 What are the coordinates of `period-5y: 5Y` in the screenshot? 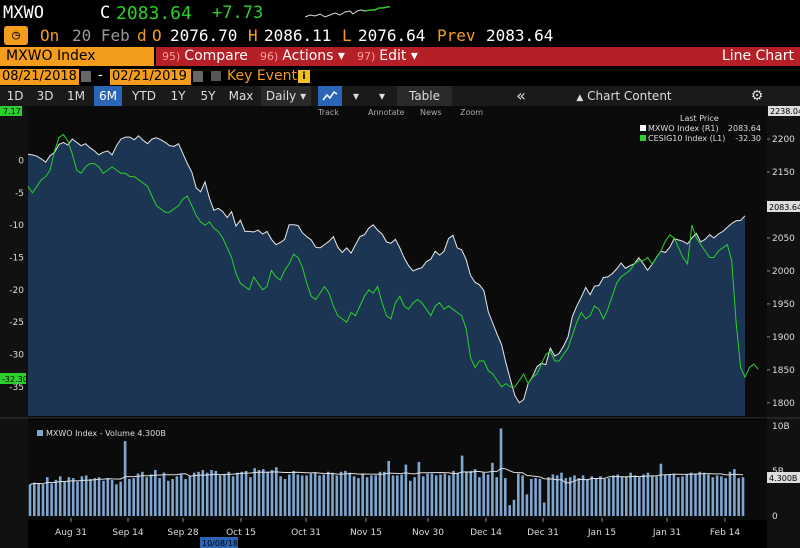 It's located at (208, 96).